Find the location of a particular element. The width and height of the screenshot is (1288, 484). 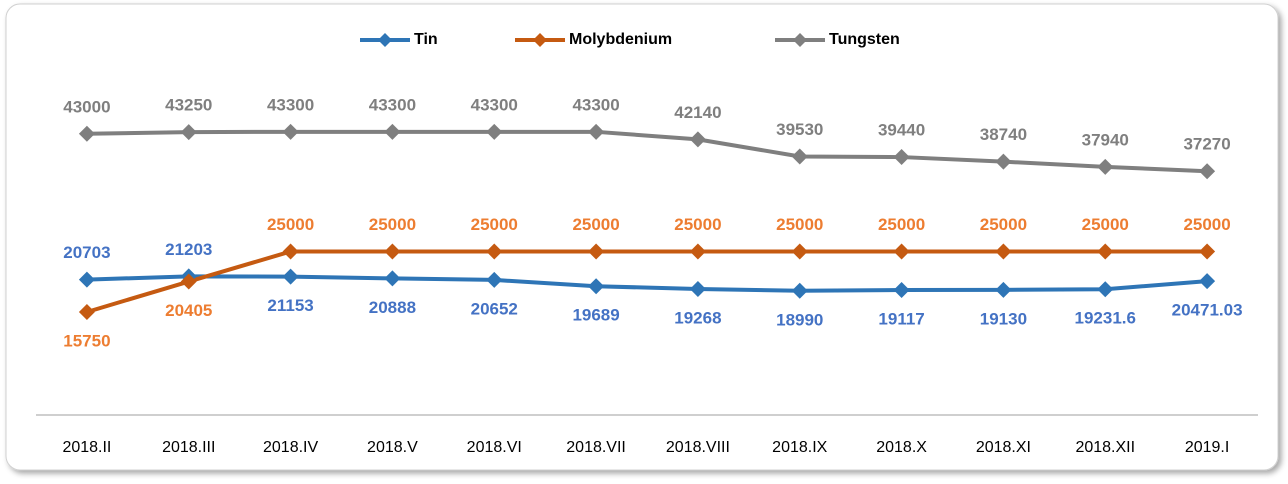

x-tick-label: 2018.III is located at coordinates (188, 447).